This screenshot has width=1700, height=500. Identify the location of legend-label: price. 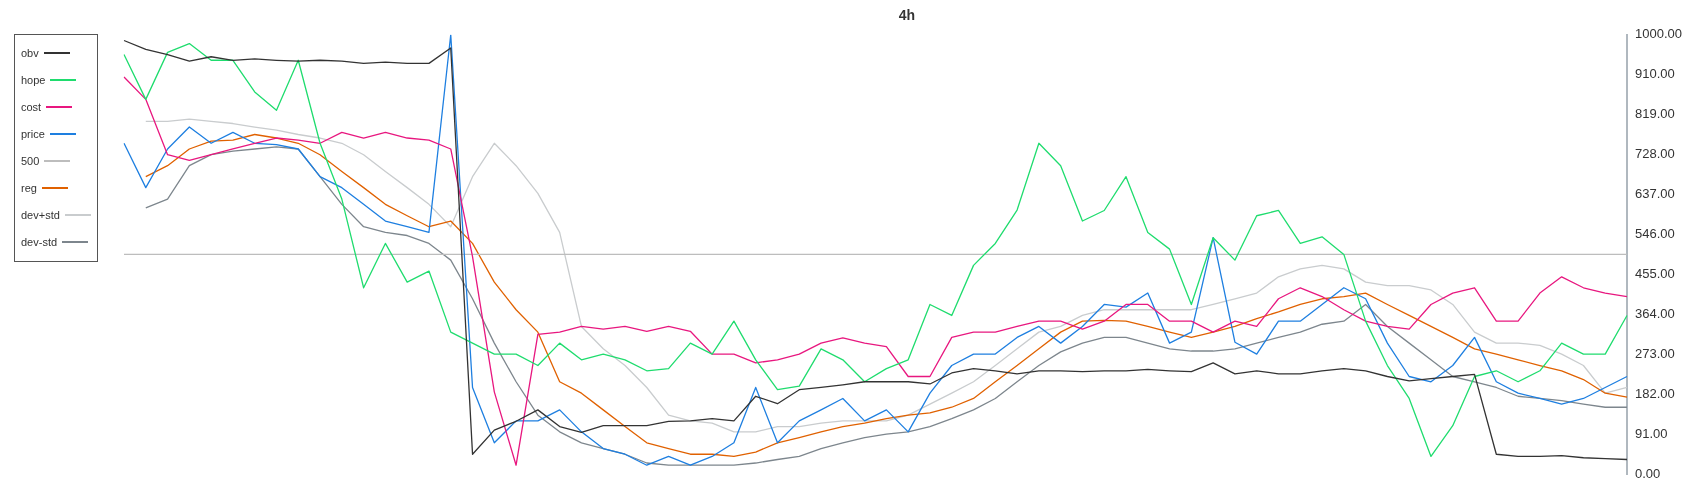
(33, 133).